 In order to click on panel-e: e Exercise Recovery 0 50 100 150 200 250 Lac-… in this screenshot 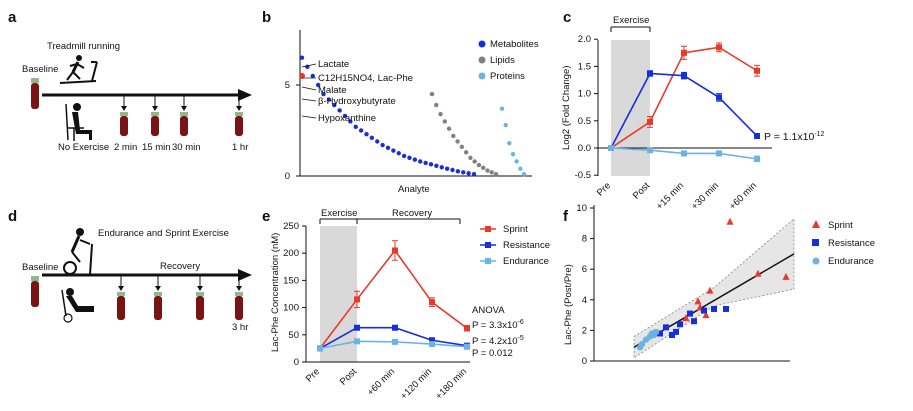, I will do `click(406, 305)`.